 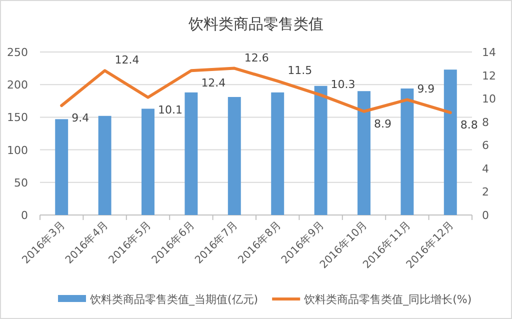 I want to click on y-tick-label: 100, so click(x=17, y=150).